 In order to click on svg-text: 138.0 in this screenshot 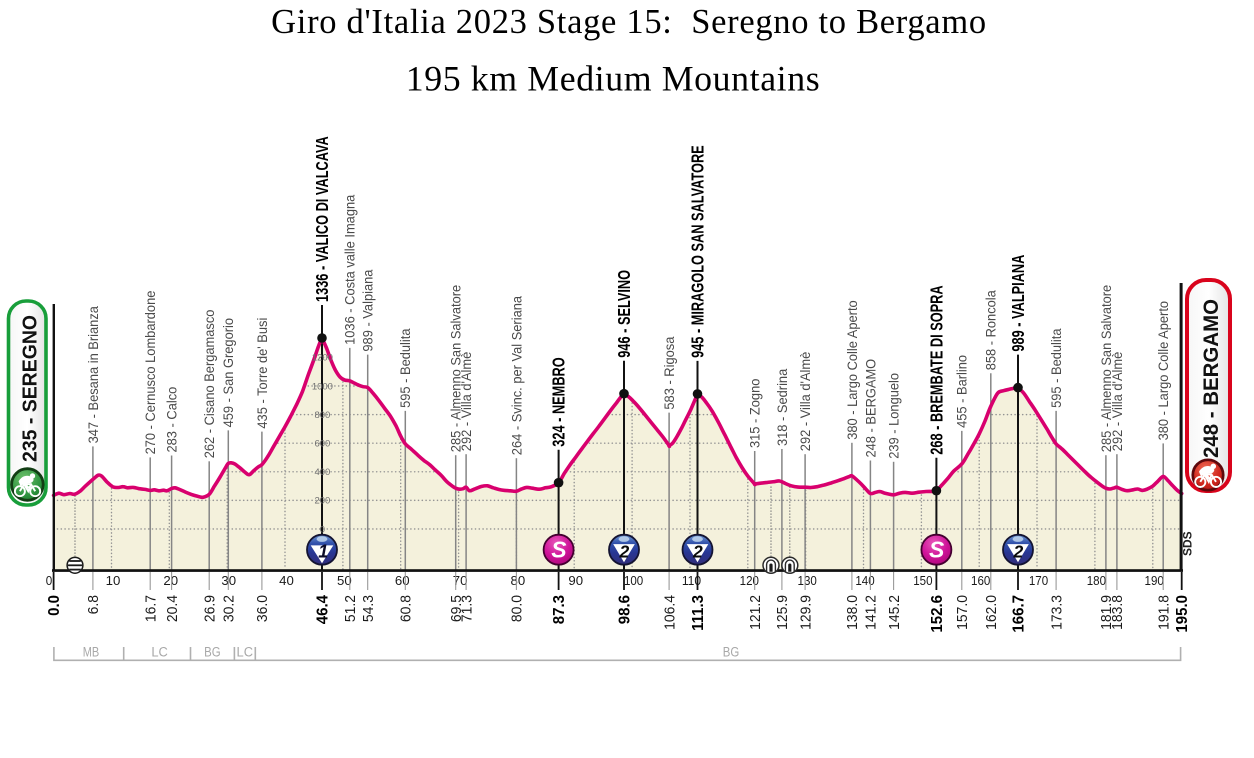, I will do `click(853, 612)`.